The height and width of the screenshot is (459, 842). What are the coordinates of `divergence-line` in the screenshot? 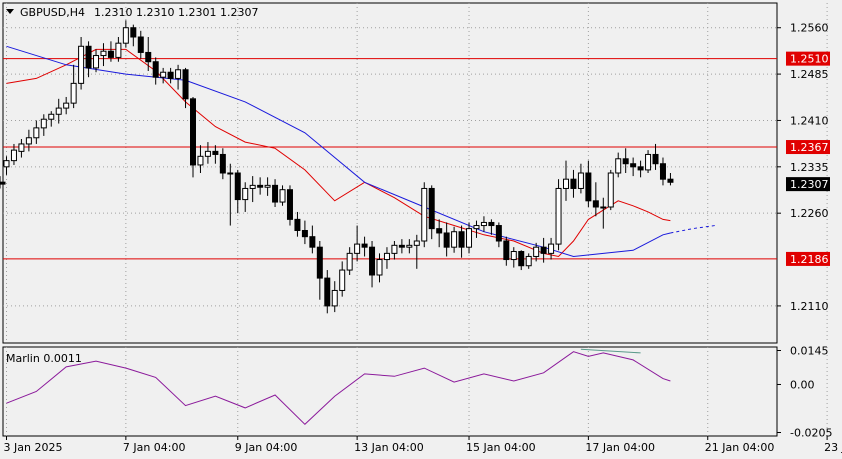 It's located at (610, 351).